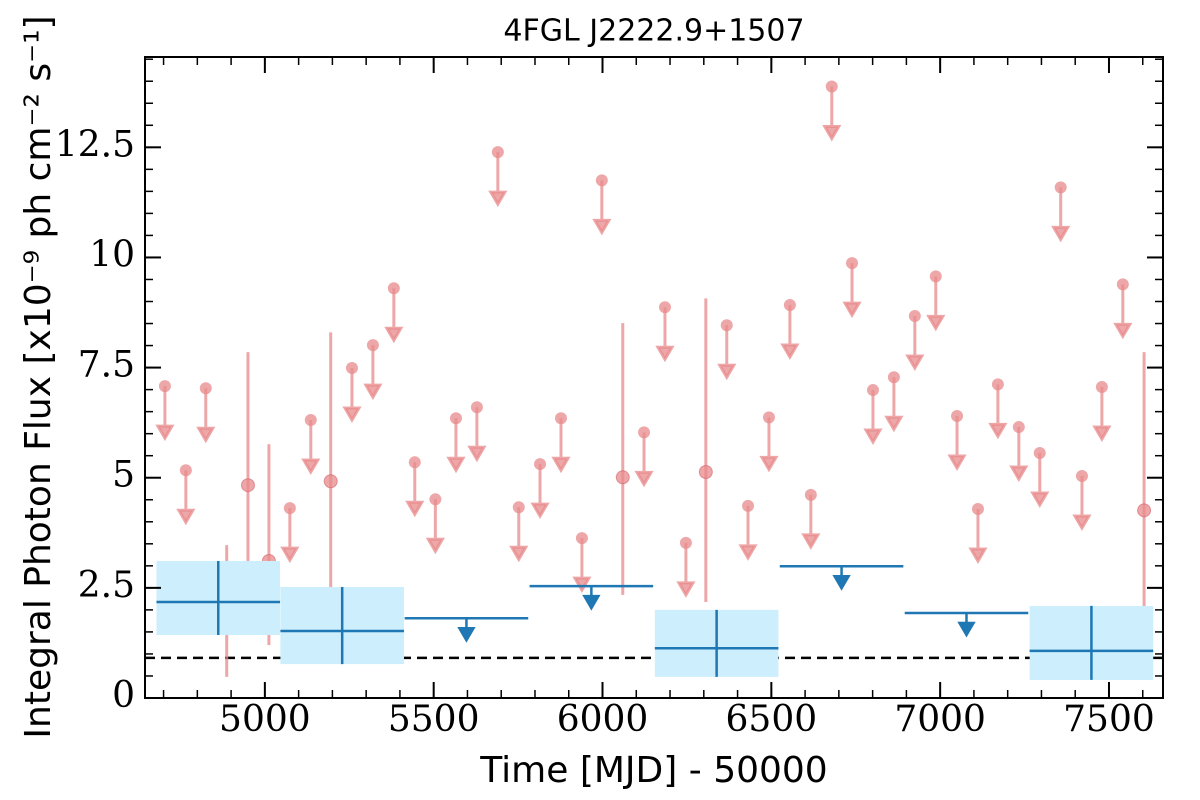 This screenshot has height=800, width=1200. What do you see at coordinates (123, 695) in the screenshot?
I see `y-tick-label: 0` at bounding box center [123, 695].